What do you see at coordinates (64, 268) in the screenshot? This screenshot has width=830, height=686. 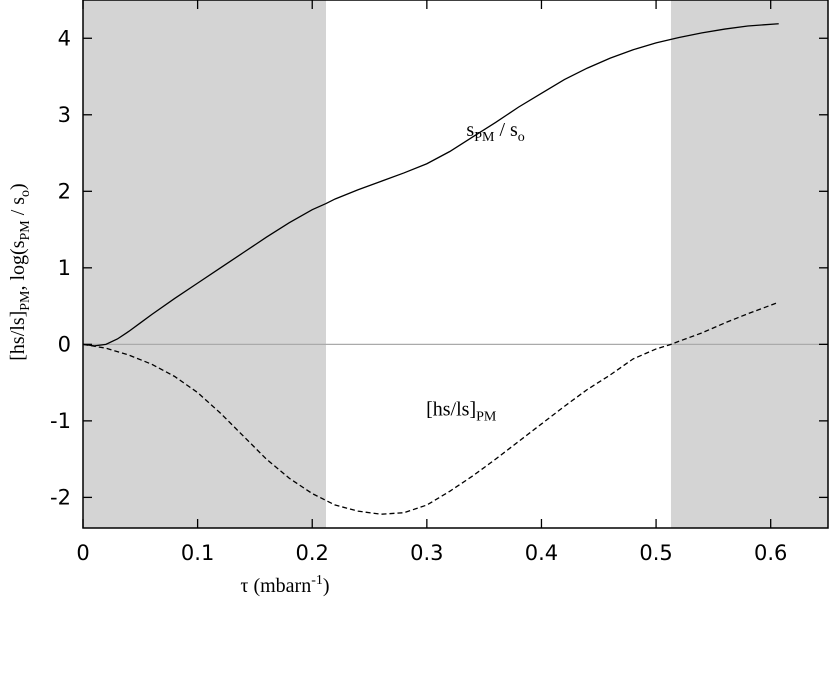 I see `y-tick-label-3: 1` at bounding box center [64, 268].